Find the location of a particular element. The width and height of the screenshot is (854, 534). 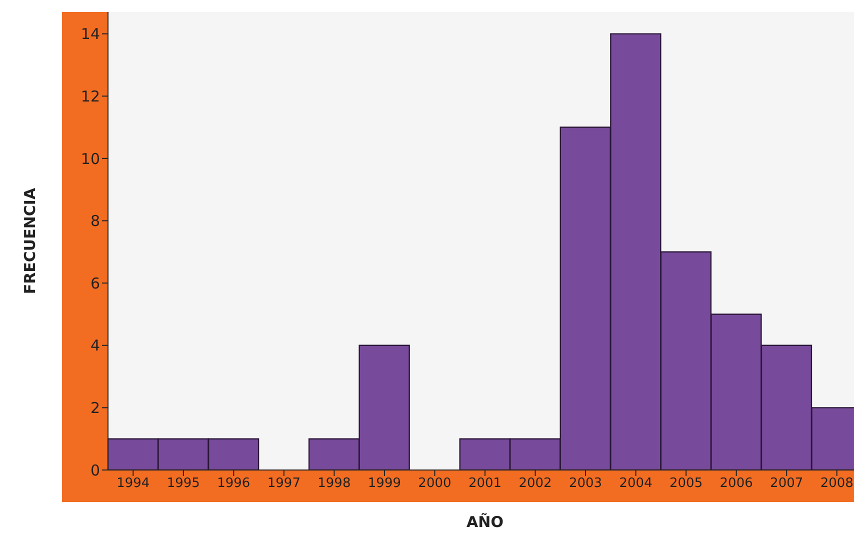

x-tick-label: 2005 is located at coordinates (686, 484).